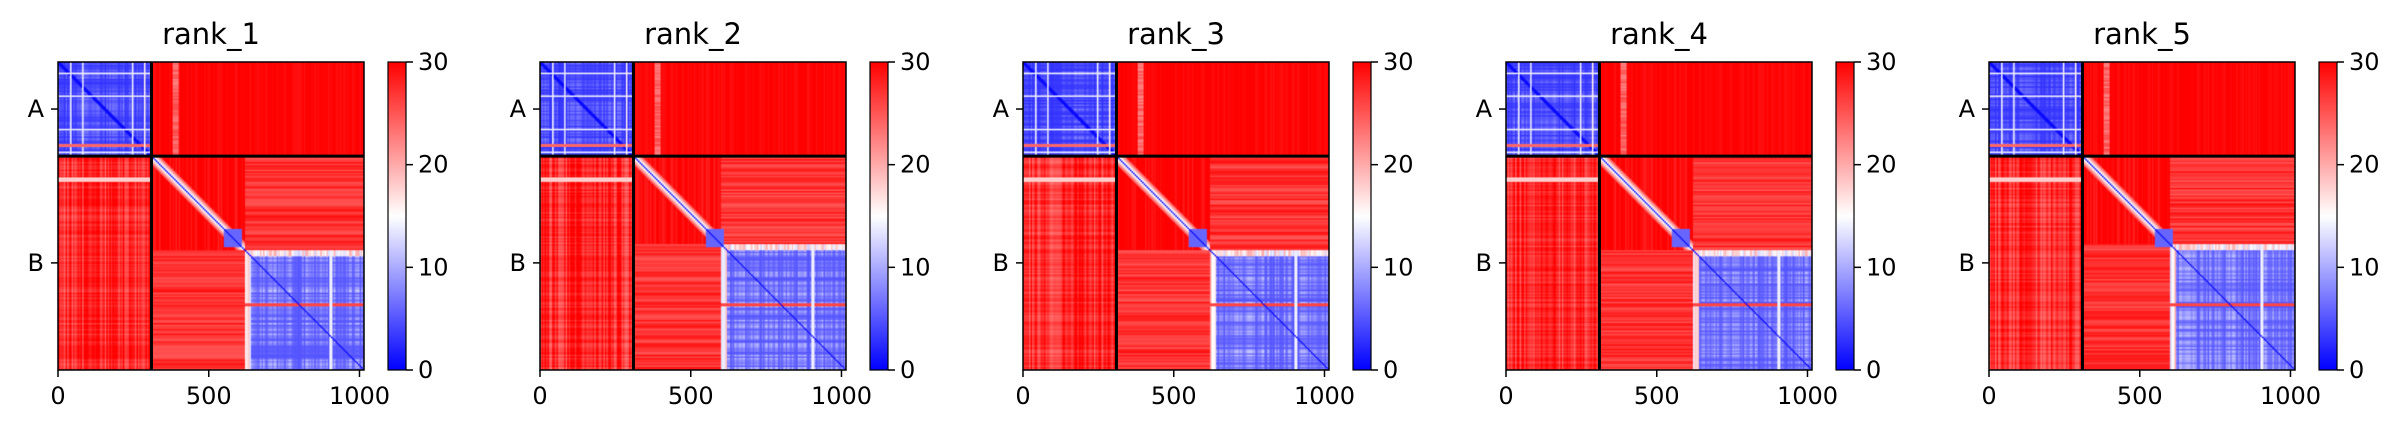 Image resolution: width=2401 pixels, height=442 pixels. I want to click on panel-title: rank_3, so click(1176, 34).